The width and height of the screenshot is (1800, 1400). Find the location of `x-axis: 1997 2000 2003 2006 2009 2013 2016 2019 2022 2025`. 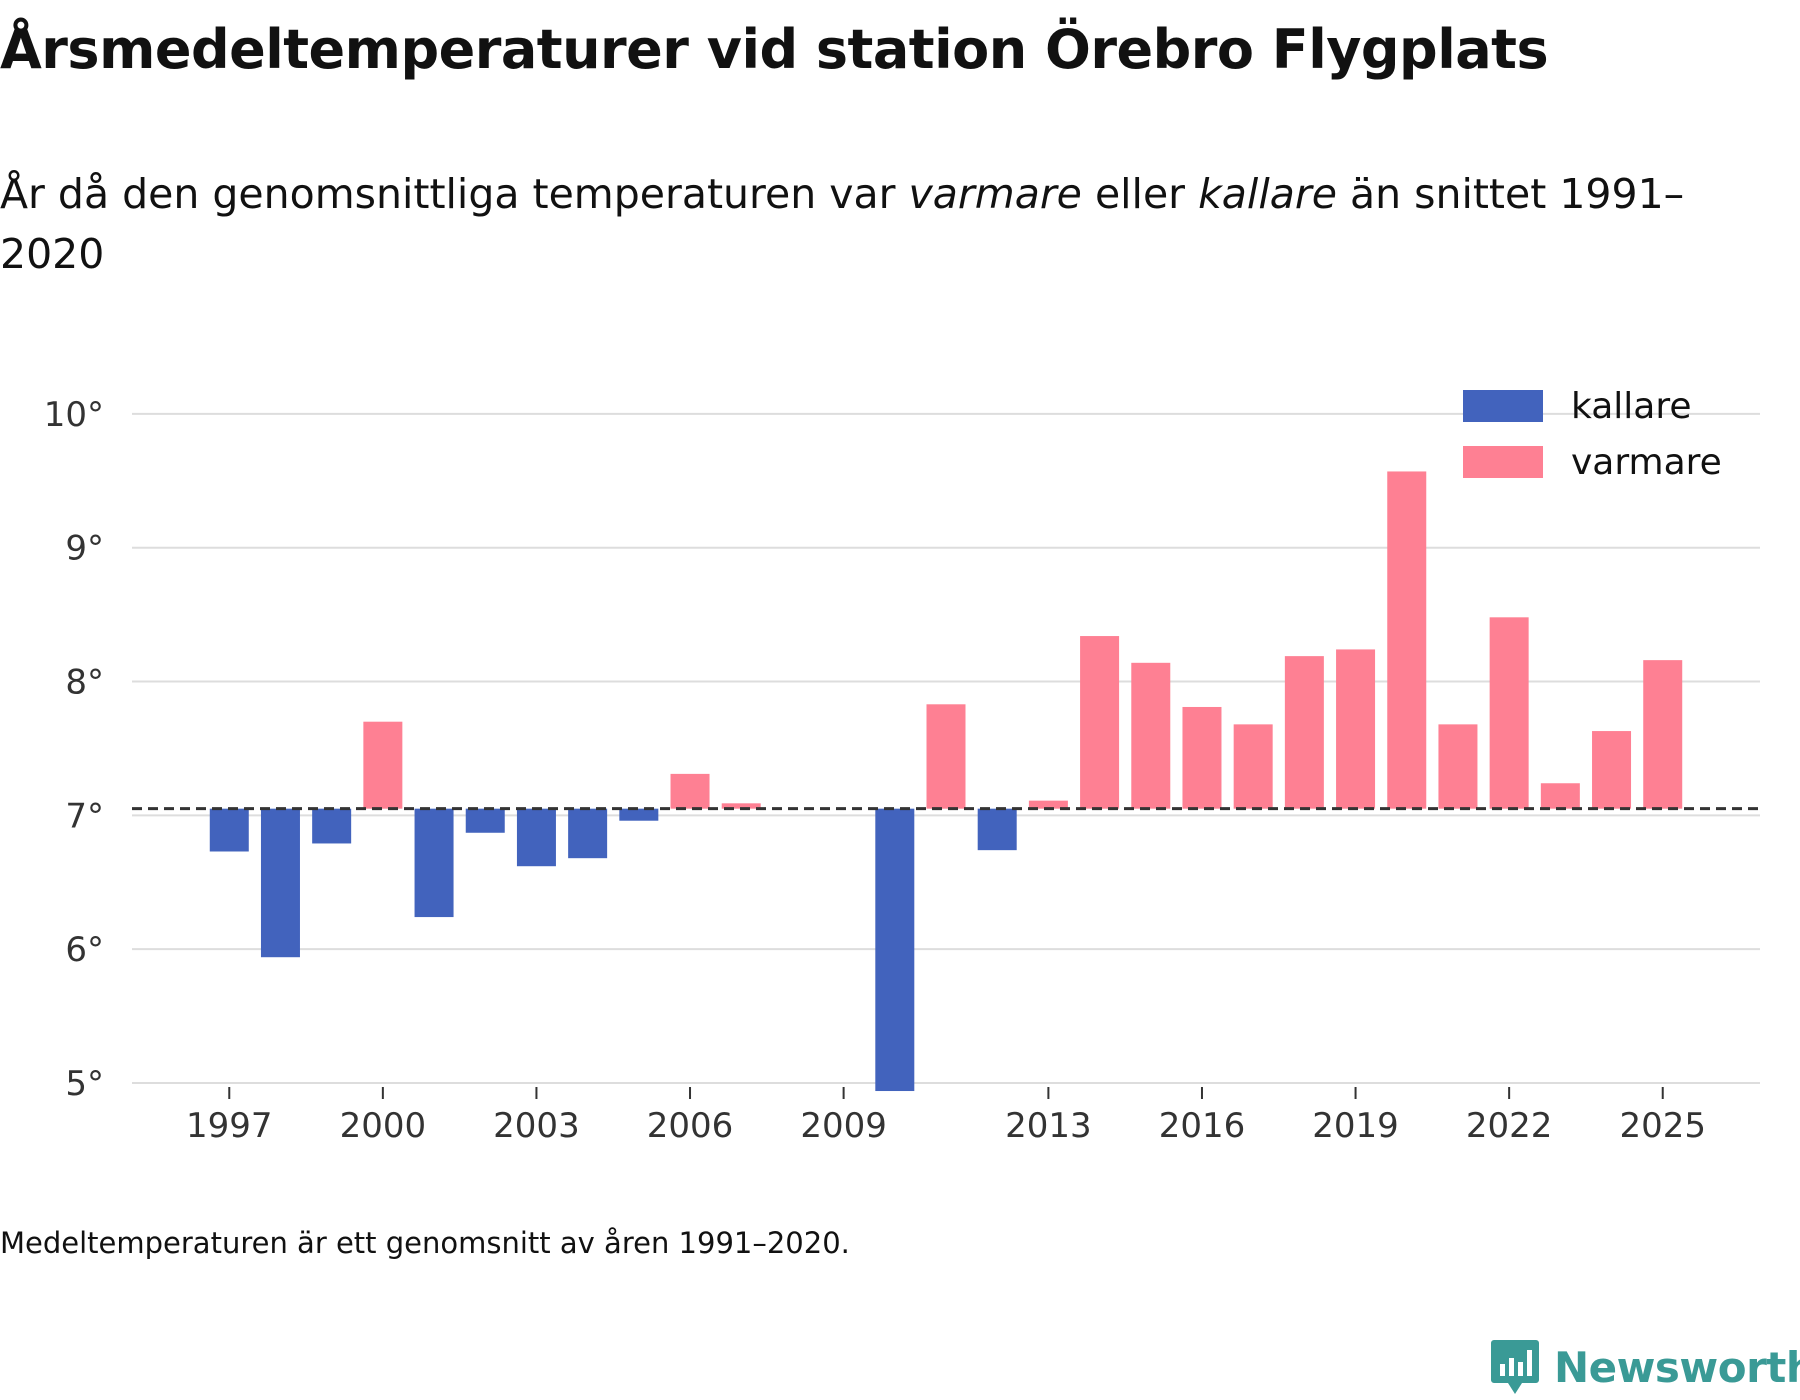

x-axis: 1997 2000 2003 2006 2009 2013 2016 2019 2022 2025 is located at coordinates (946, 1116).